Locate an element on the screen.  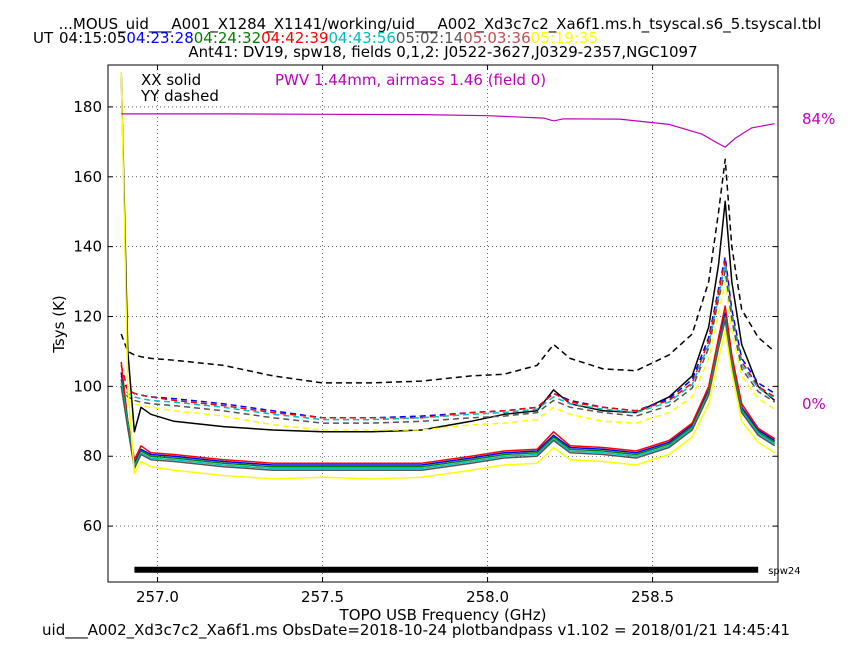
y-tick-label-3: 120 is located at coordinates (87, 317).